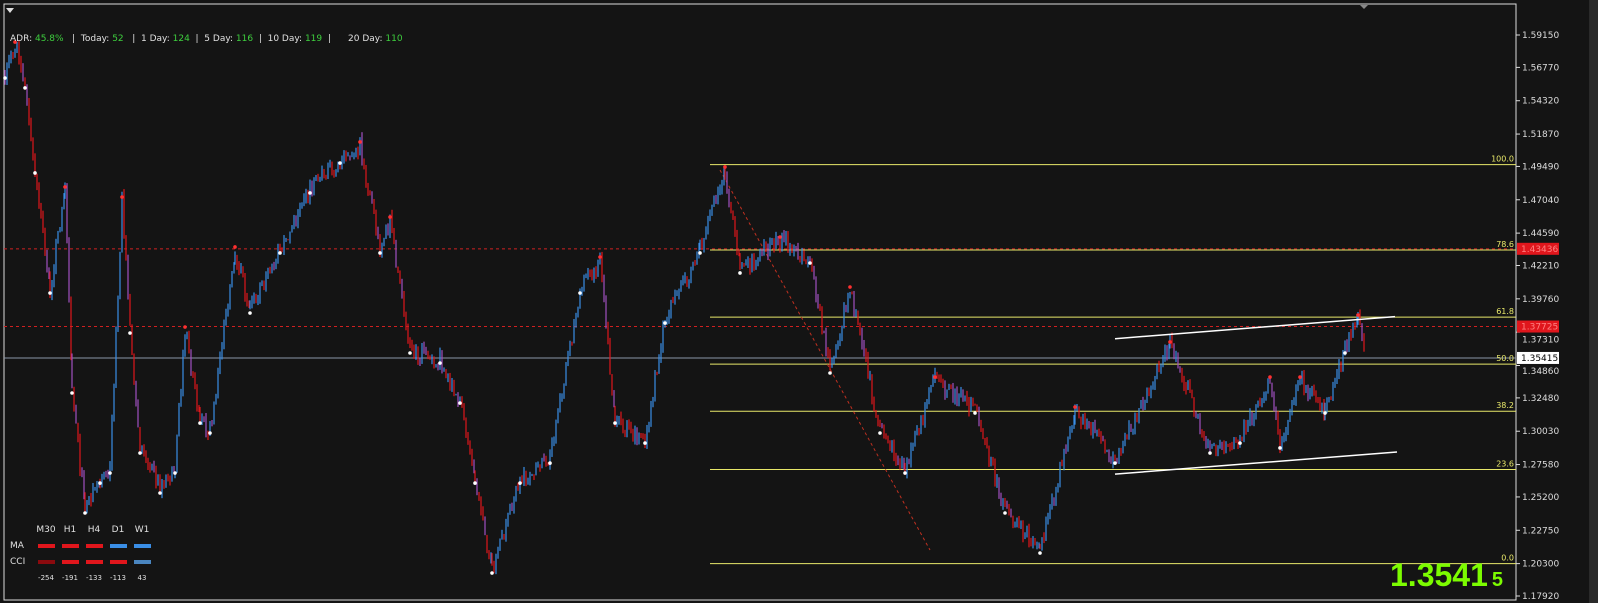 The width and height of the screenshot is (1598, 603). I want to click on menu-triangle-icon, so click(10, 10).